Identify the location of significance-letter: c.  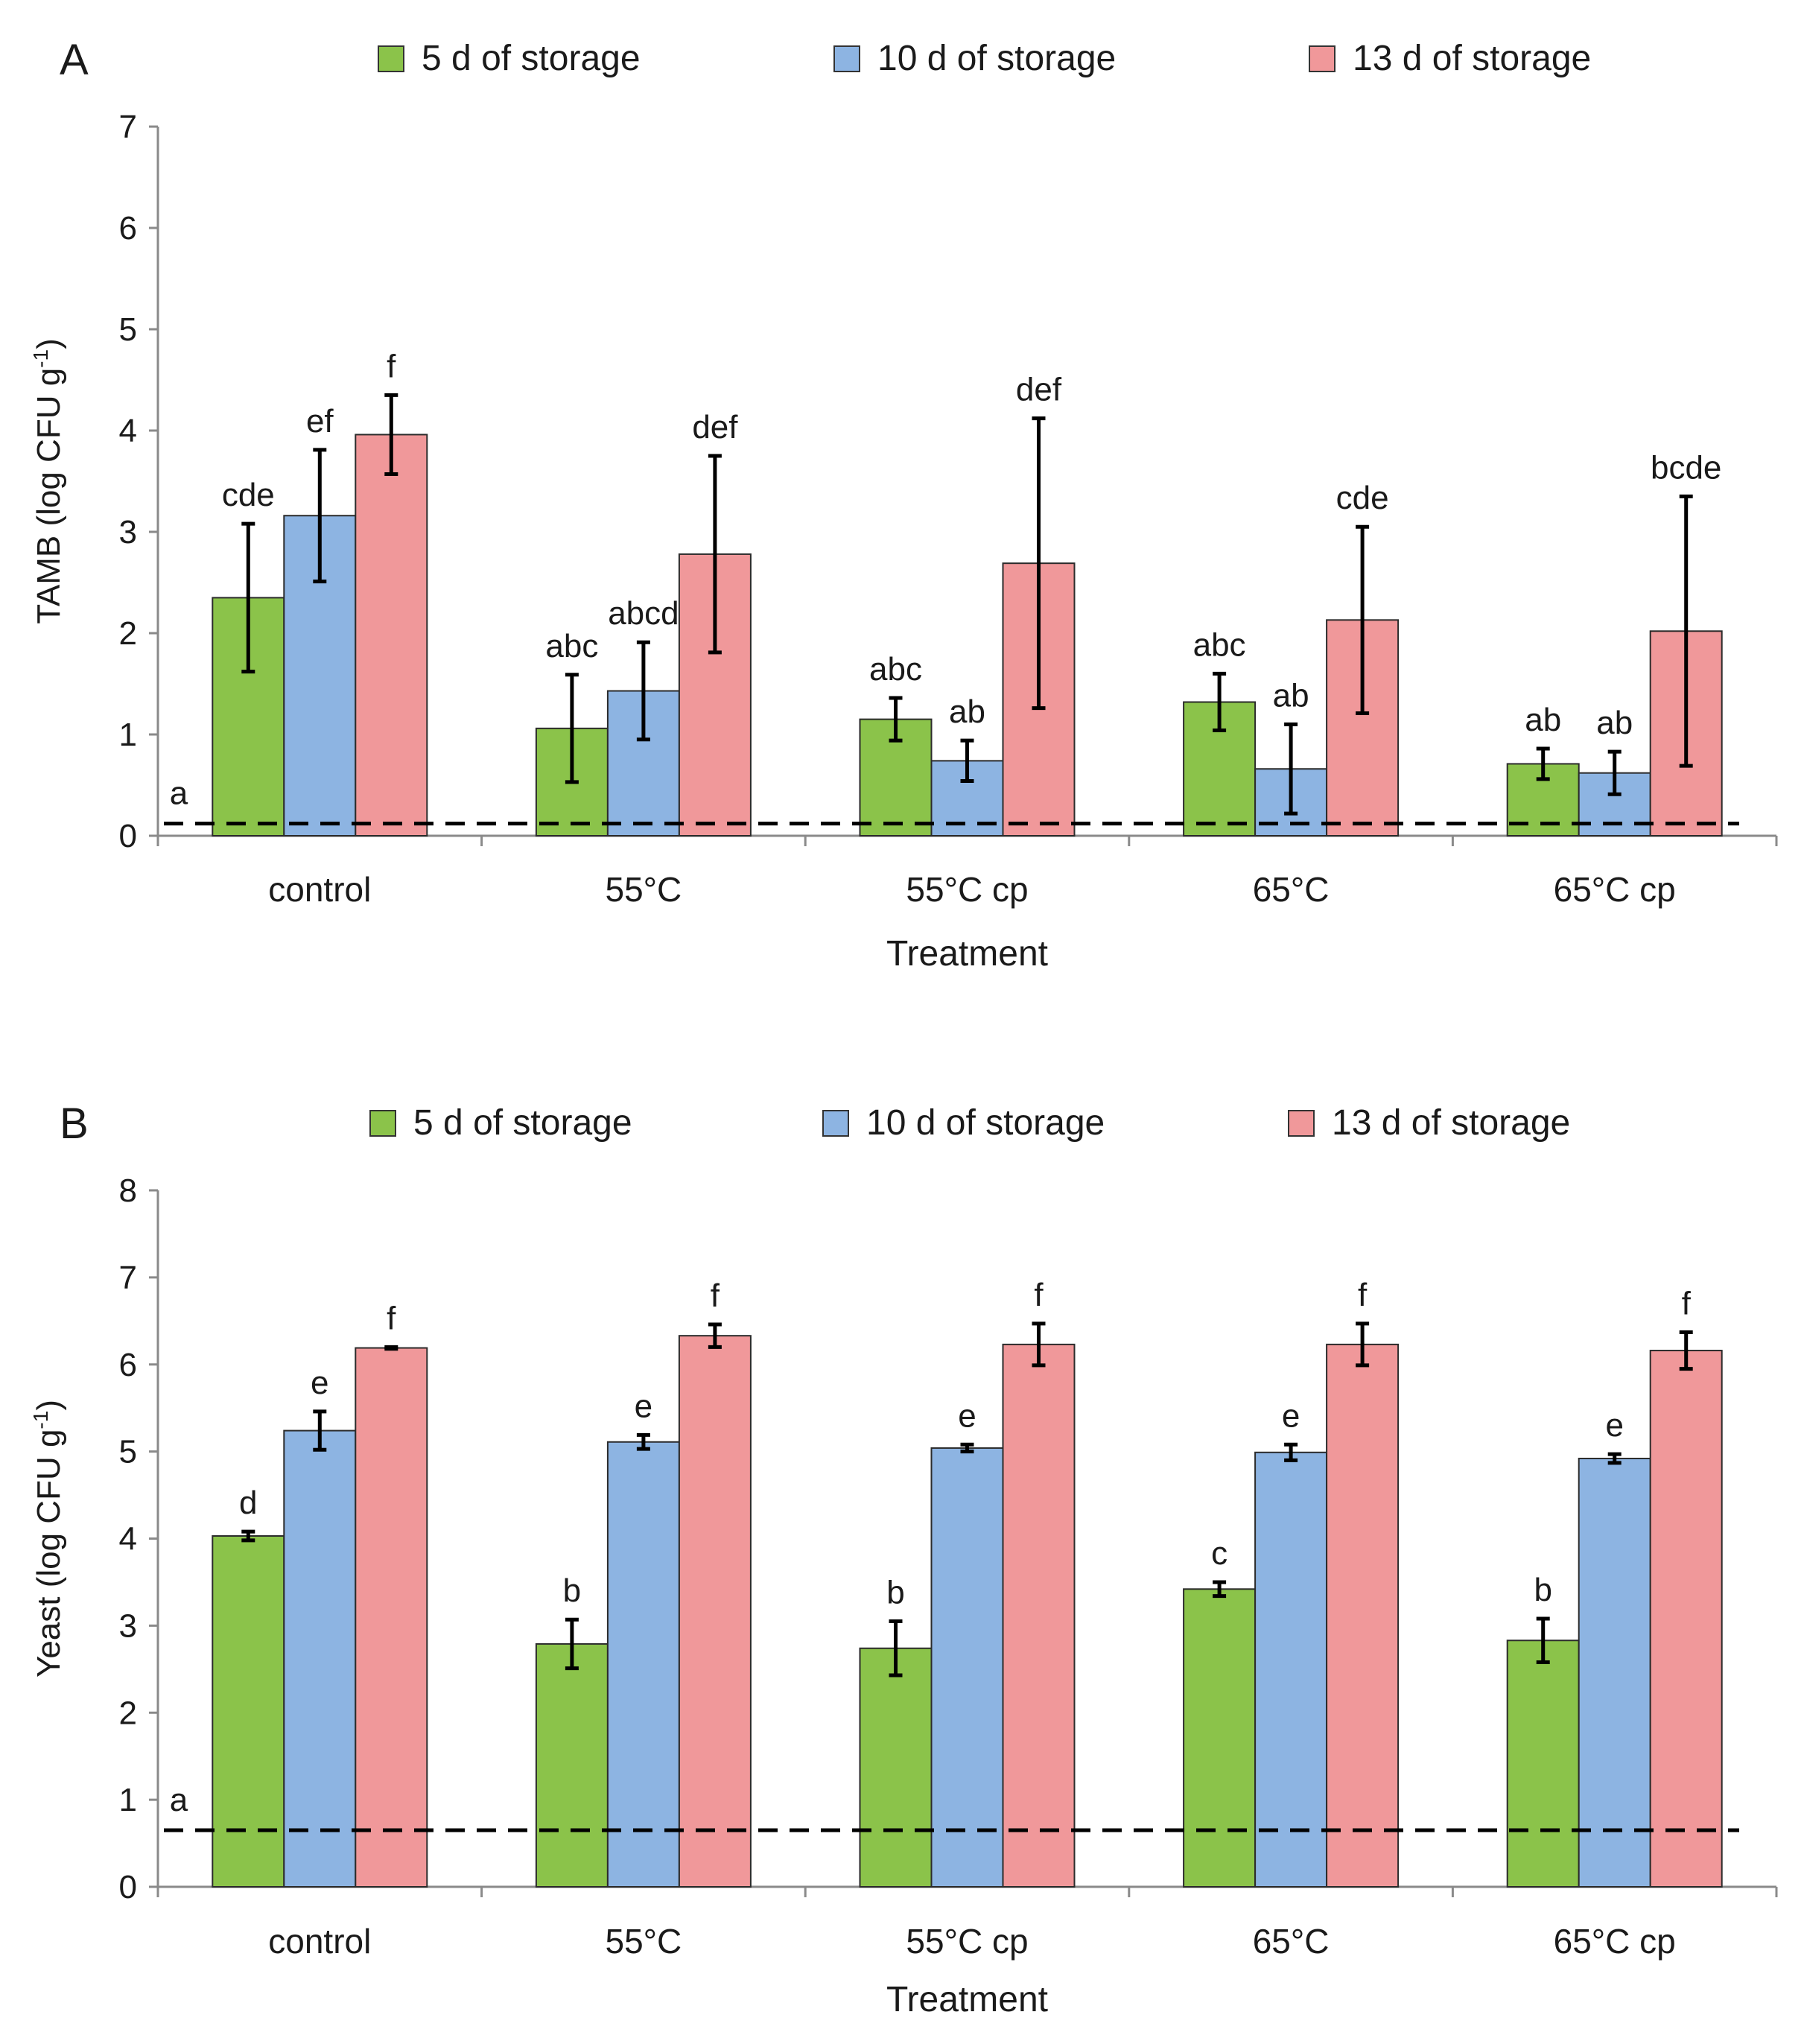
(1219, 1554).